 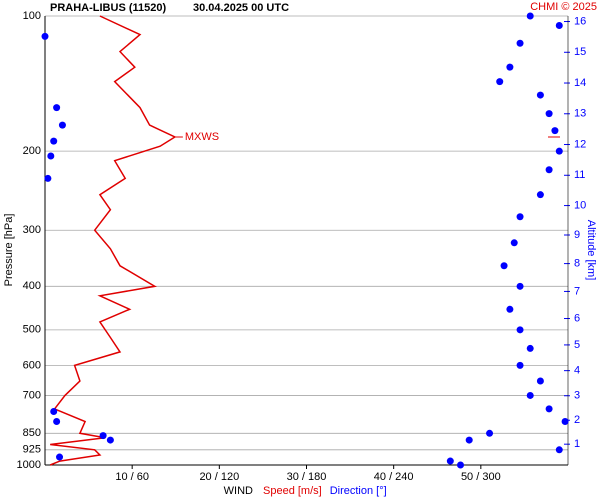 What do you see at coordinates (577, 371) in the screenshot?
I see `y2-tick-label: 4` at bounding box center [577, 371].